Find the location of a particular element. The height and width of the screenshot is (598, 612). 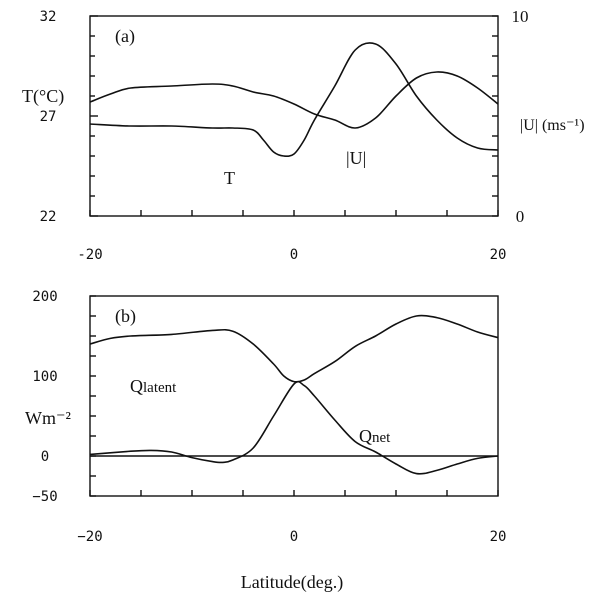

panel-b-ylabel: Wm⁻² is located at coordinates (48, 418).